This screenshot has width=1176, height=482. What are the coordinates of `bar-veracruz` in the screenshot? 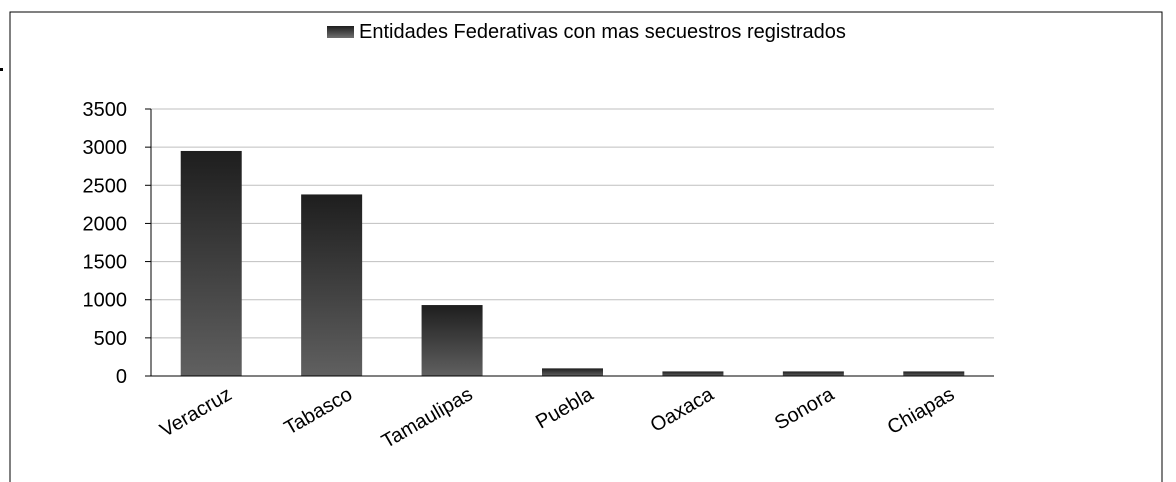 It's located at (211, 263).